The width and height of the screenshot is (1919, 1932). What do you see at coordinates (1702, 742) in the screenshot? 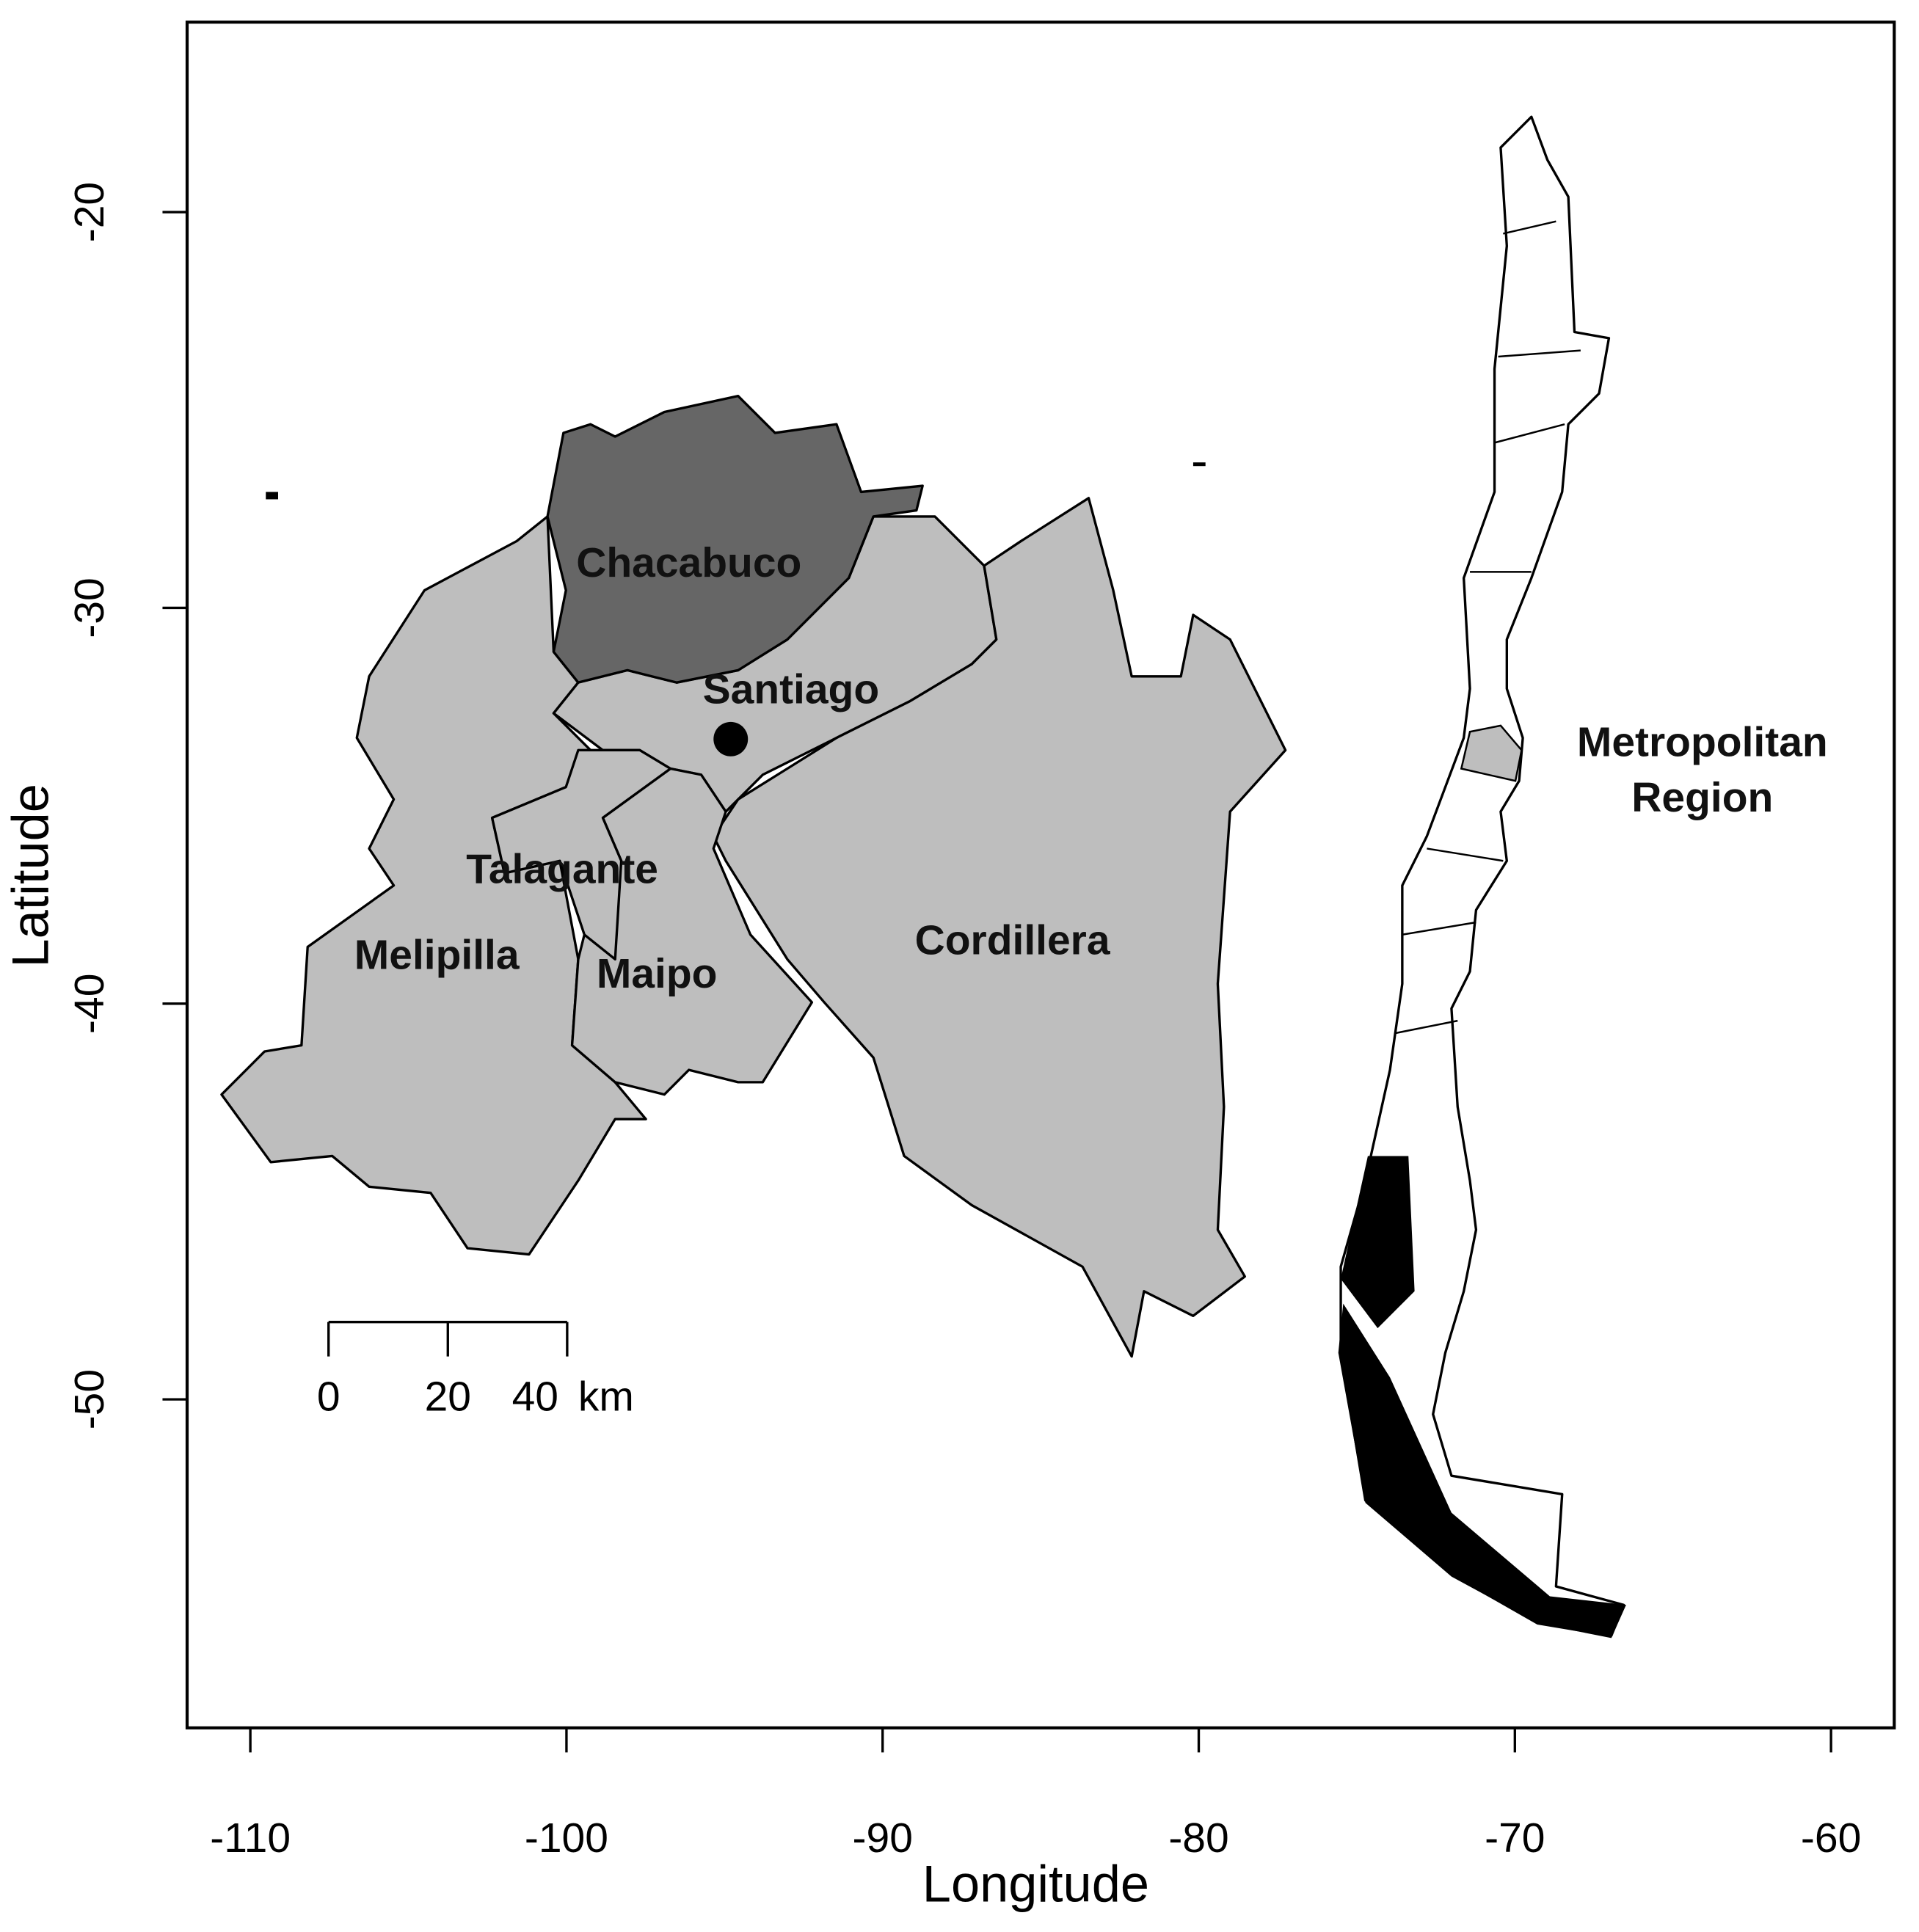
I see `inset-label: Metropolitan` at bounding box center [1702, 742].